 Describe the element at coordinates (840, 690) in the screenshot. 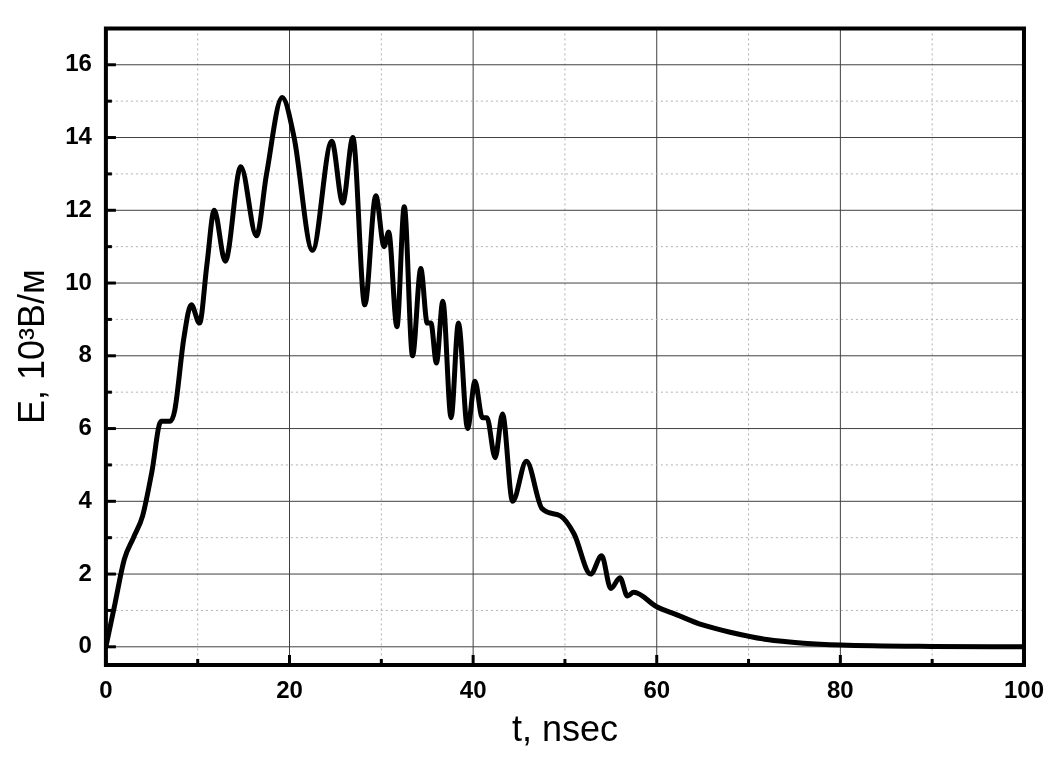

I see `x-tick-label: 80` at that location.